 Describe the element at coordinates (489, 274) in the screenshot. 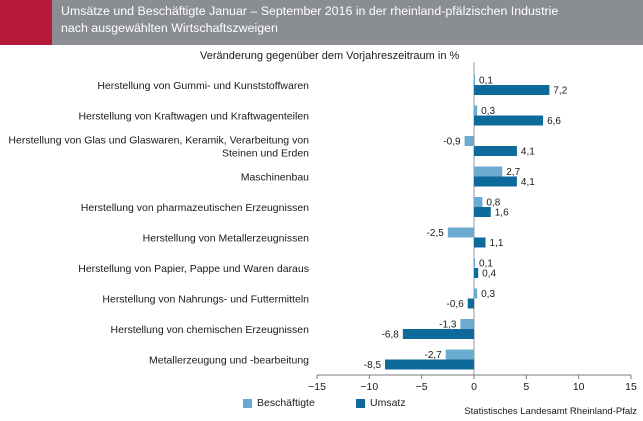

I see `data-label-umsatz: 0,4` at that location.